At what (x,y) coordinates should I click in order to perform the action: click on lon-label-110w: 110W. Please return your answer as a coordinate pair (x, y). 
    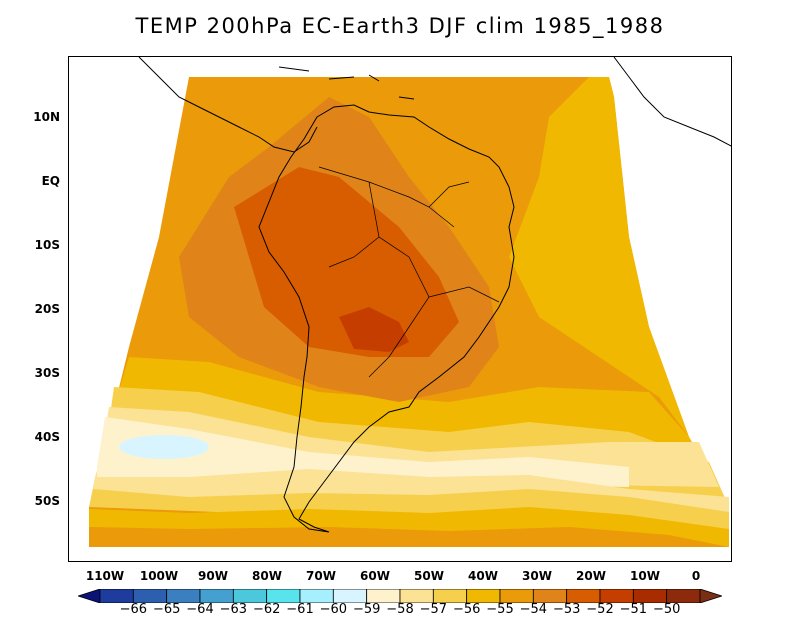
    Looking at the image, I should click on (105, 576).